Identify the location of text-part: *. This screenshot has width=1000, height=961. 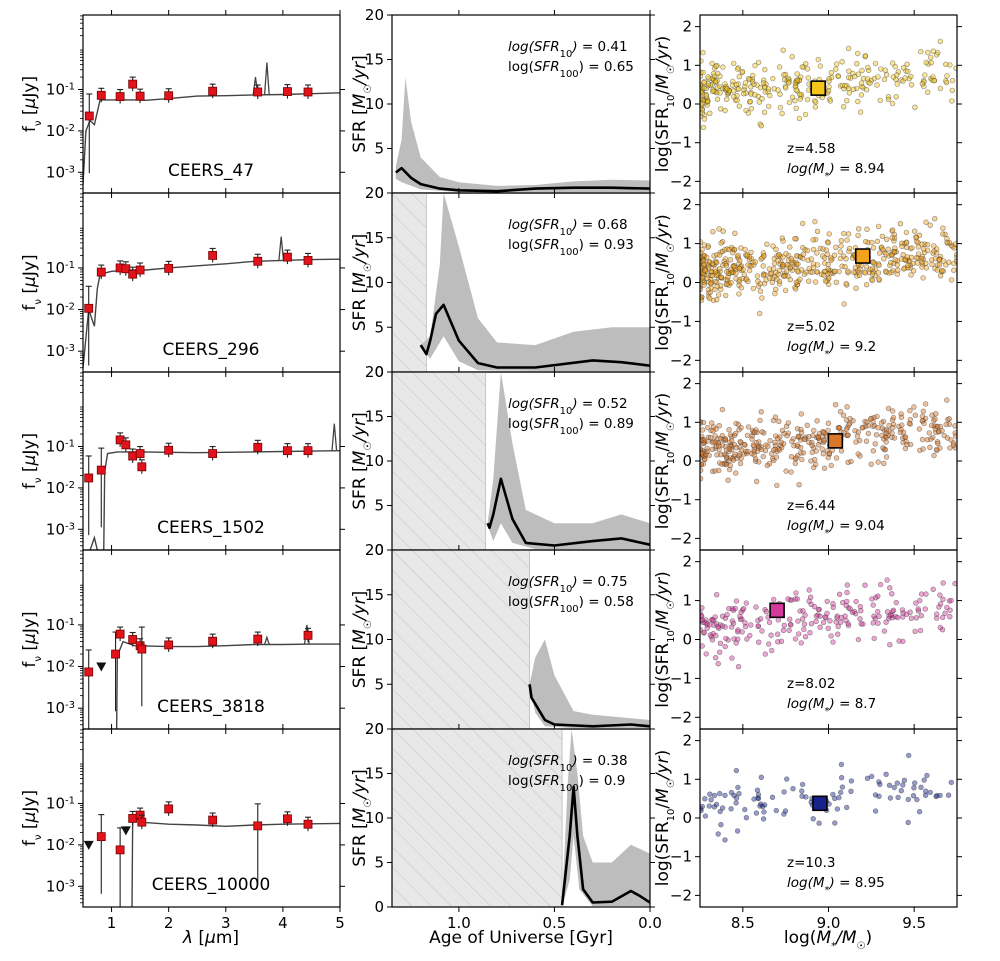
(827, 354).